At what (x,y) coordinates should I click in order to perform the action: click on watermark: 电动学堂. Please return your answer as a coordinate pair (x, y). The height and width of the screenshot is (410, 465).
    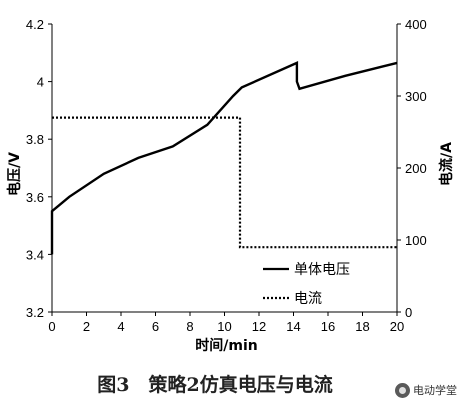
    Looking at the image, I should click on (426, 390).